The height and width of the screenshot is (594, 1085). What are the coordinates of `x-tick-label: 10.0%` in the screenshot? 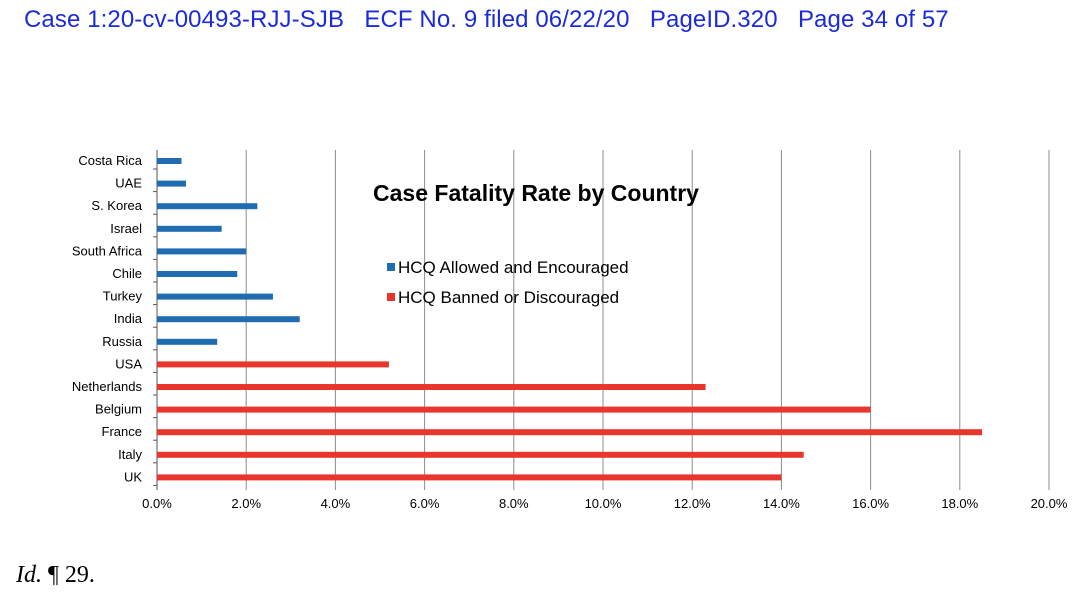 It's located at (603, 503).